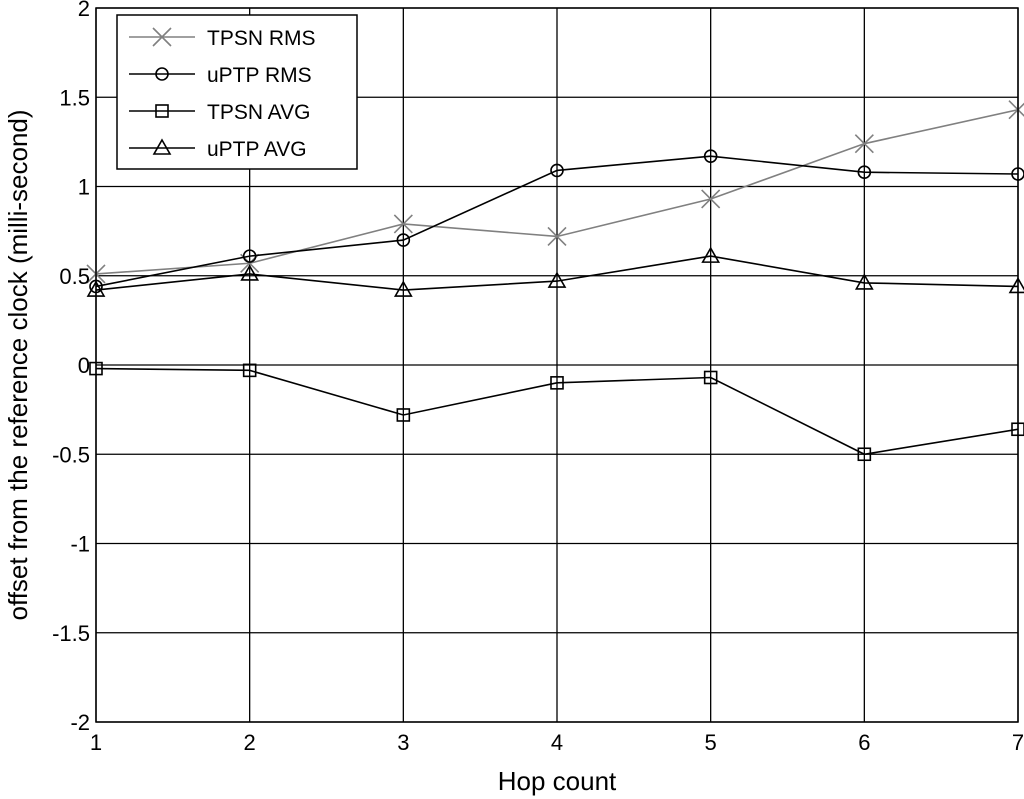 The height and width of the screenshot is (799, 1024). What do you see at coordinates (162, 37) in the screenshot?
I see `legend-marker-tpsn-rms` at bounding box center [162, 37].